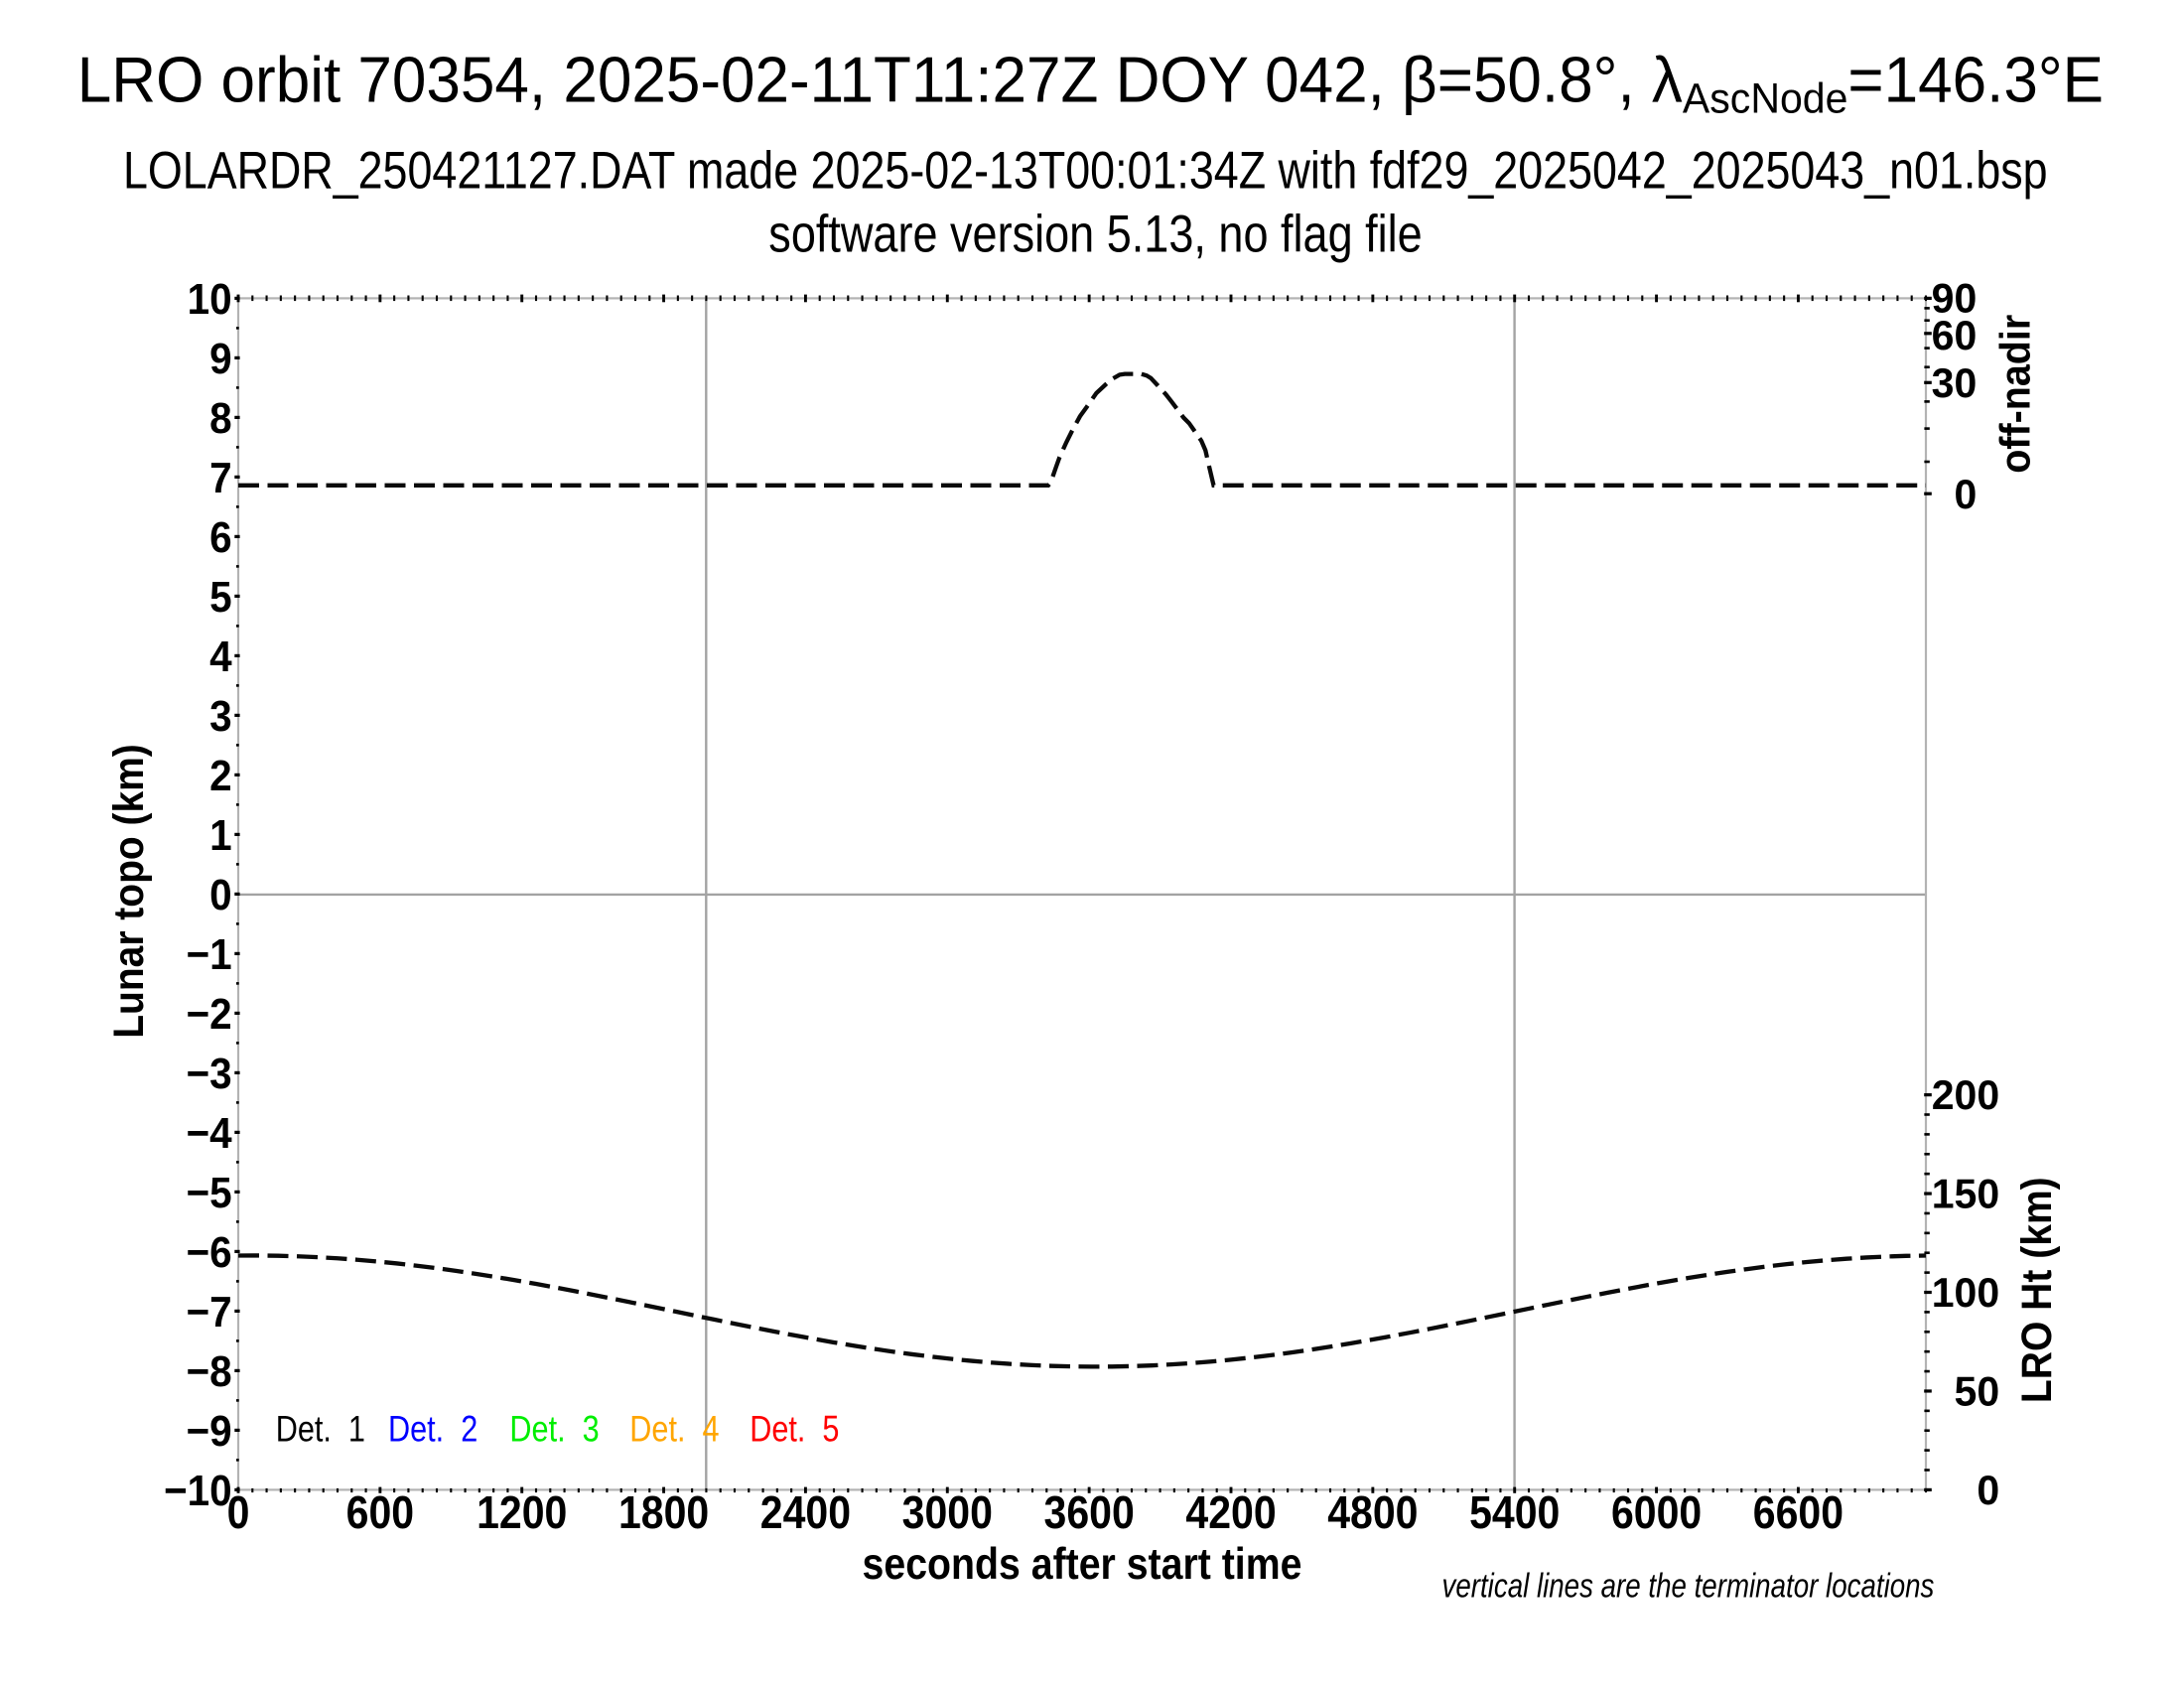  What do you see at coordinates (2015, 394) in the screenshot?
I see `svg-text: off-nadir` at bounding box center [2015, 394].